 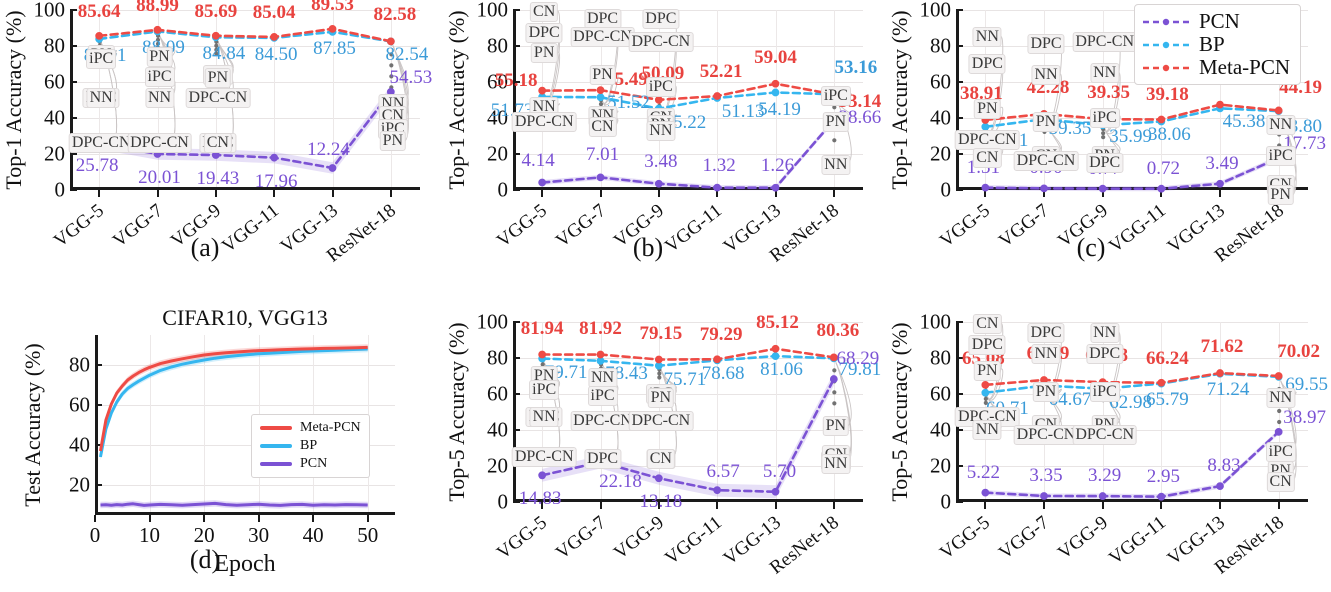 I want to click on value-label-pcn: 17.96, so click(x=276, y=181).